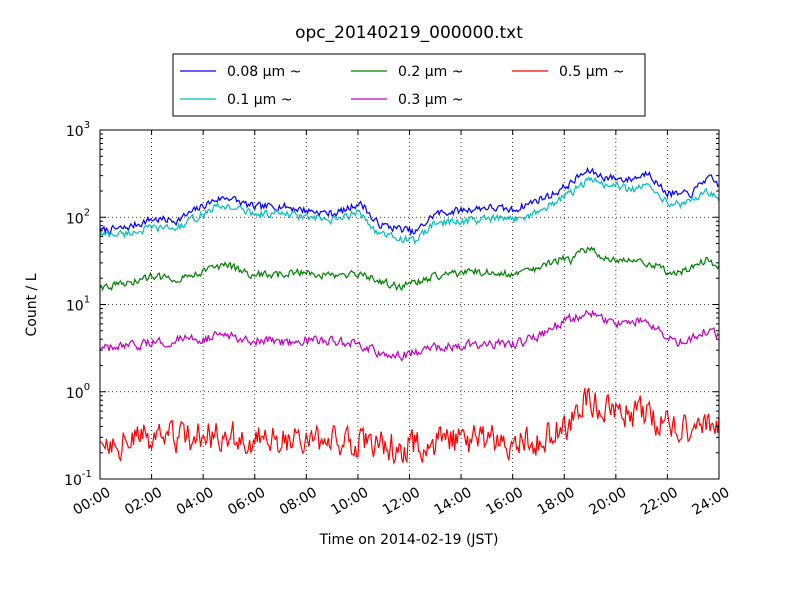 This screenshot has width=800, height=600. I want to click on legend-label-3: 0.3 μm ~, so click(430, 100).